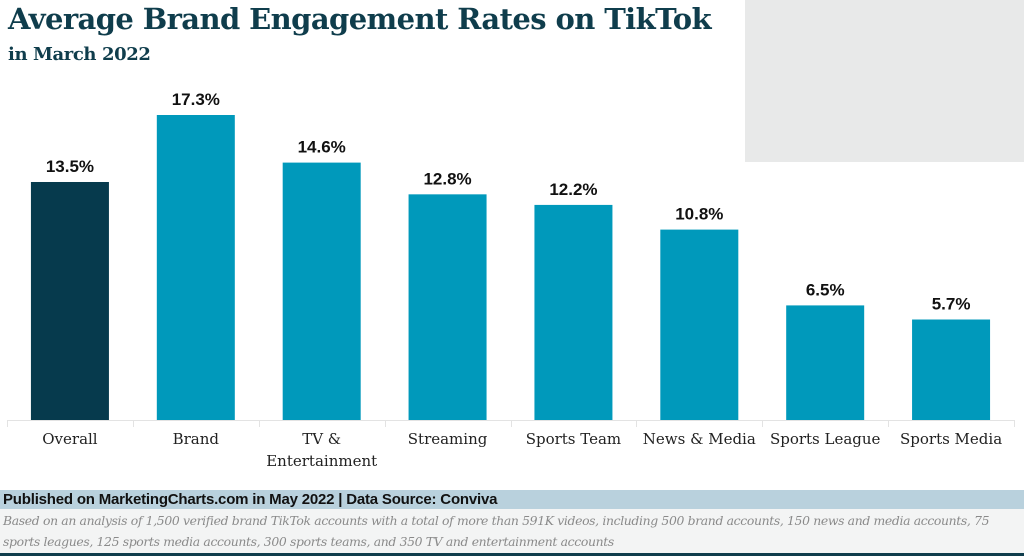 This screenshot has width=1024, height=556. Describe the element at coordinates (70, 439) in the screenshot. I see `category-label: Overall` at that location.